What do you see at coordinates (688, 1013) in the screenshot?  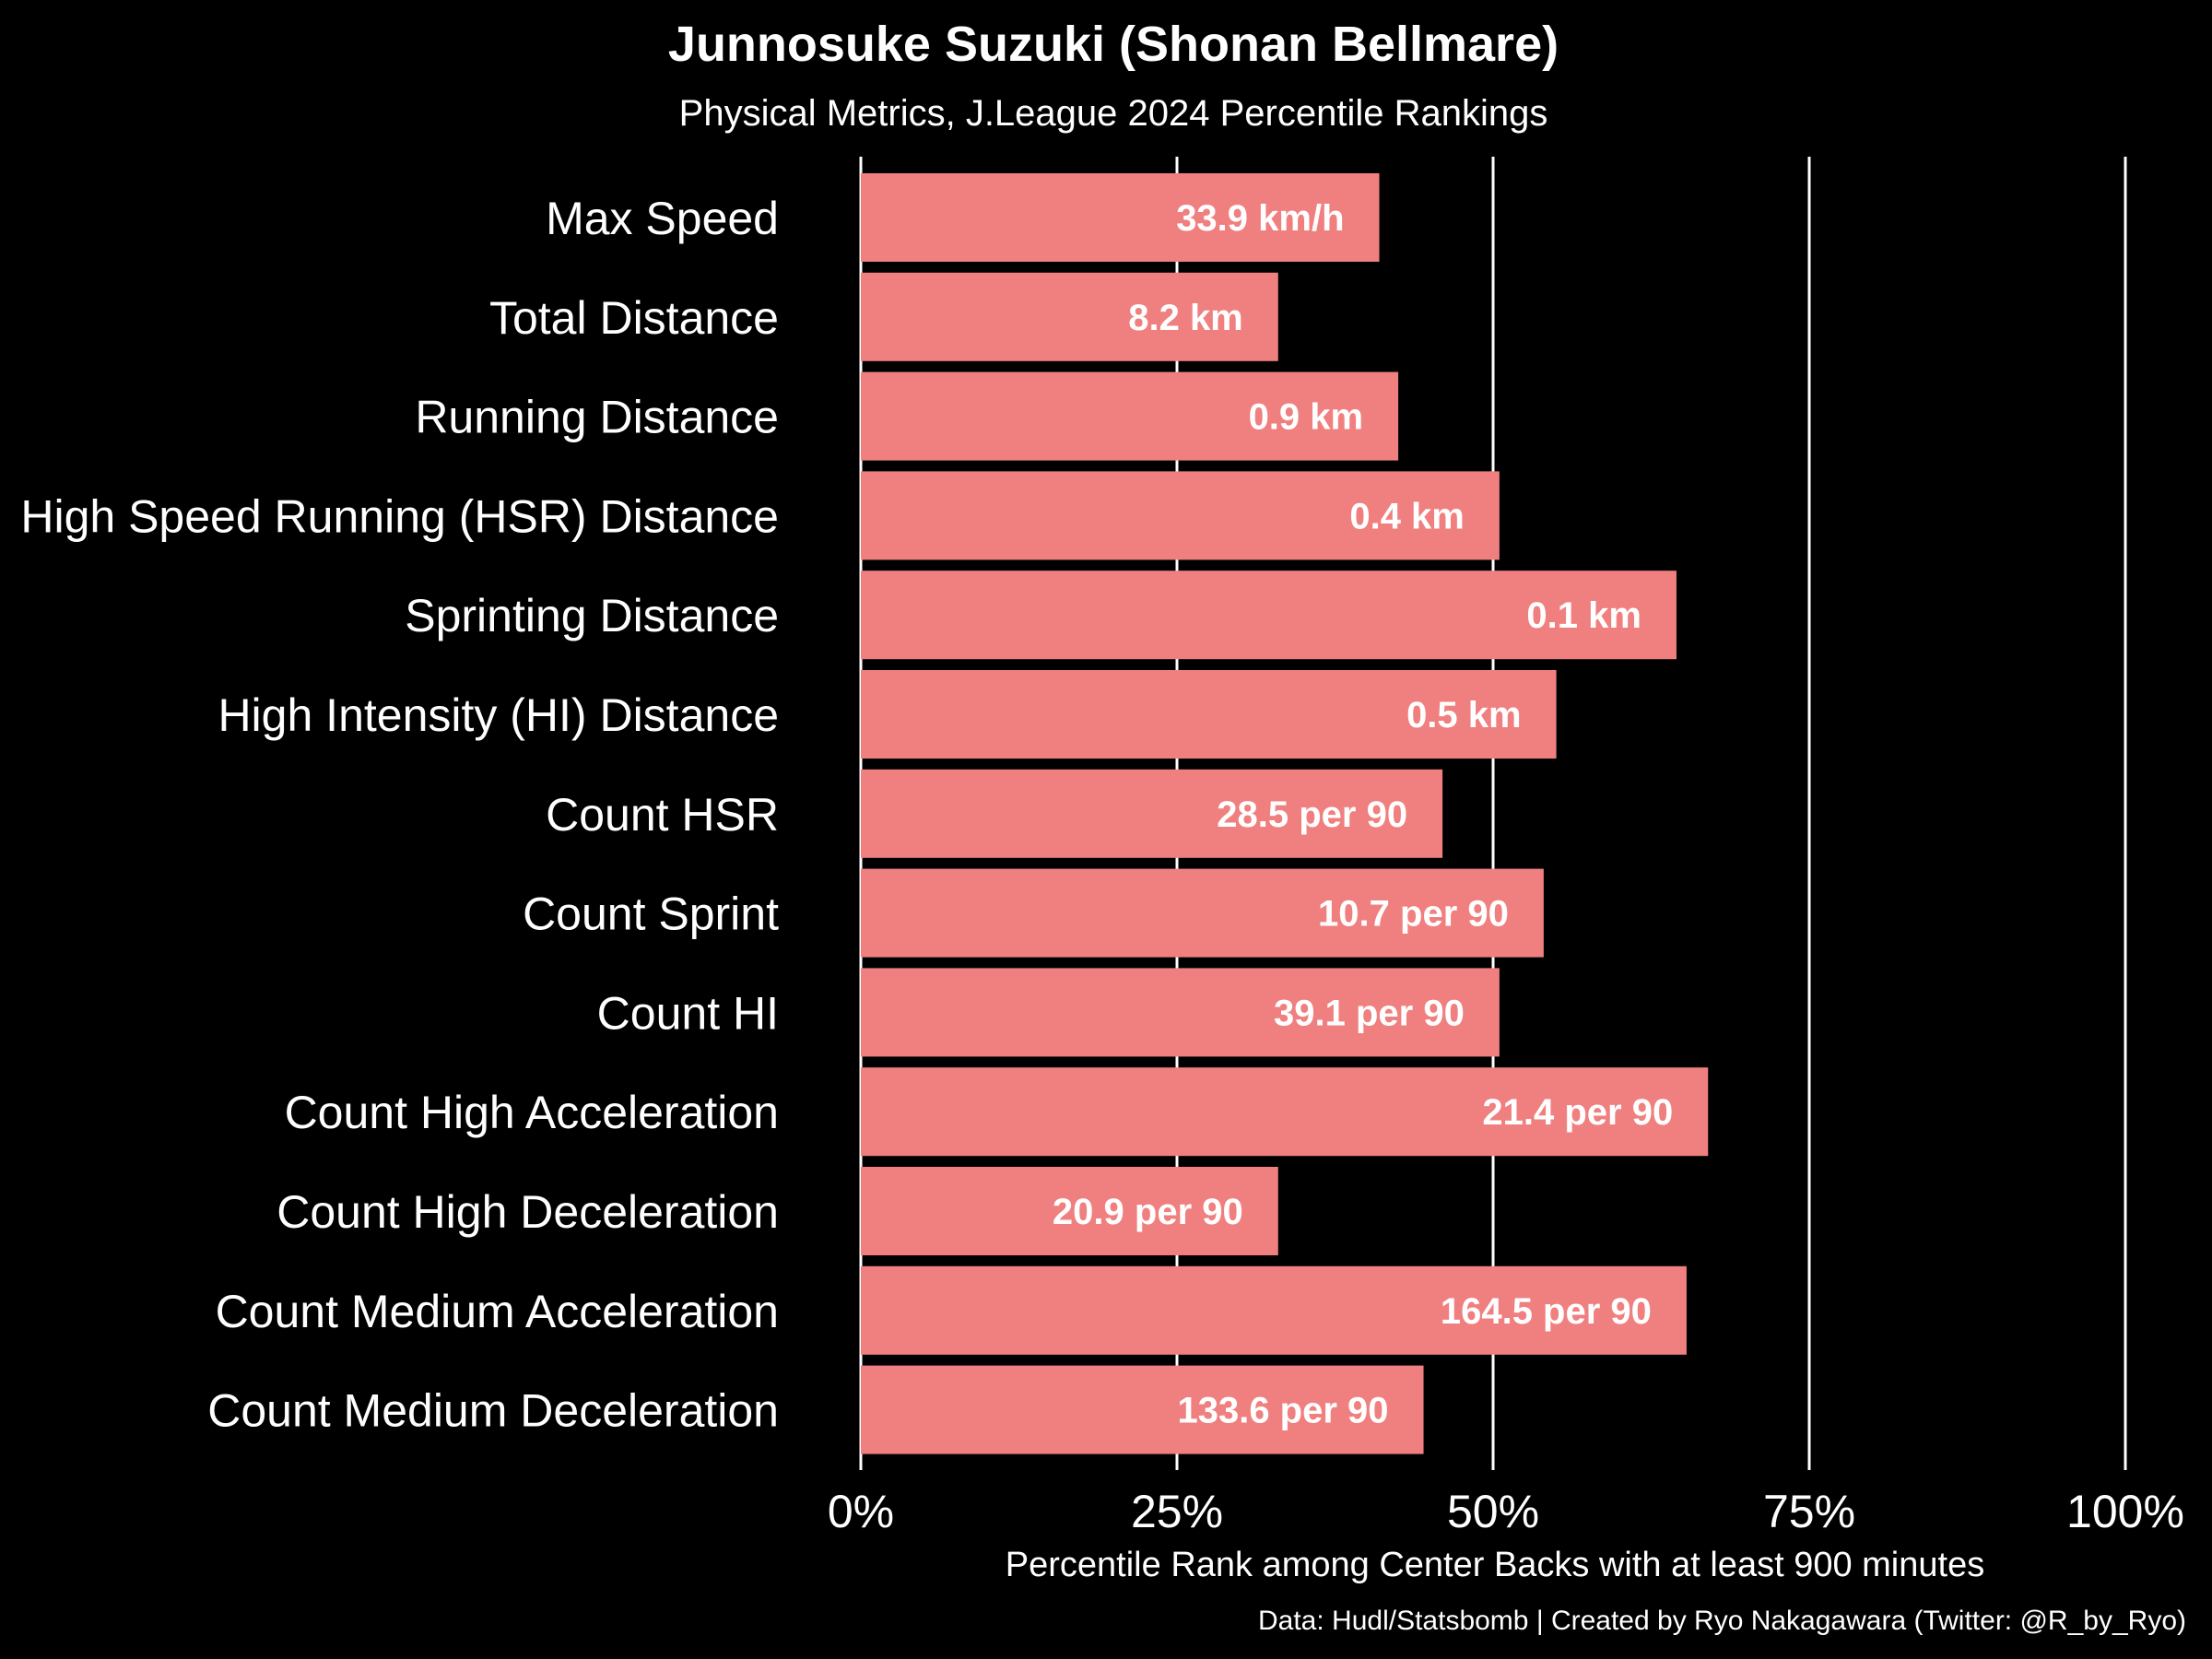 I see `category-label: Count HI` at bounding box center [688, 1013].